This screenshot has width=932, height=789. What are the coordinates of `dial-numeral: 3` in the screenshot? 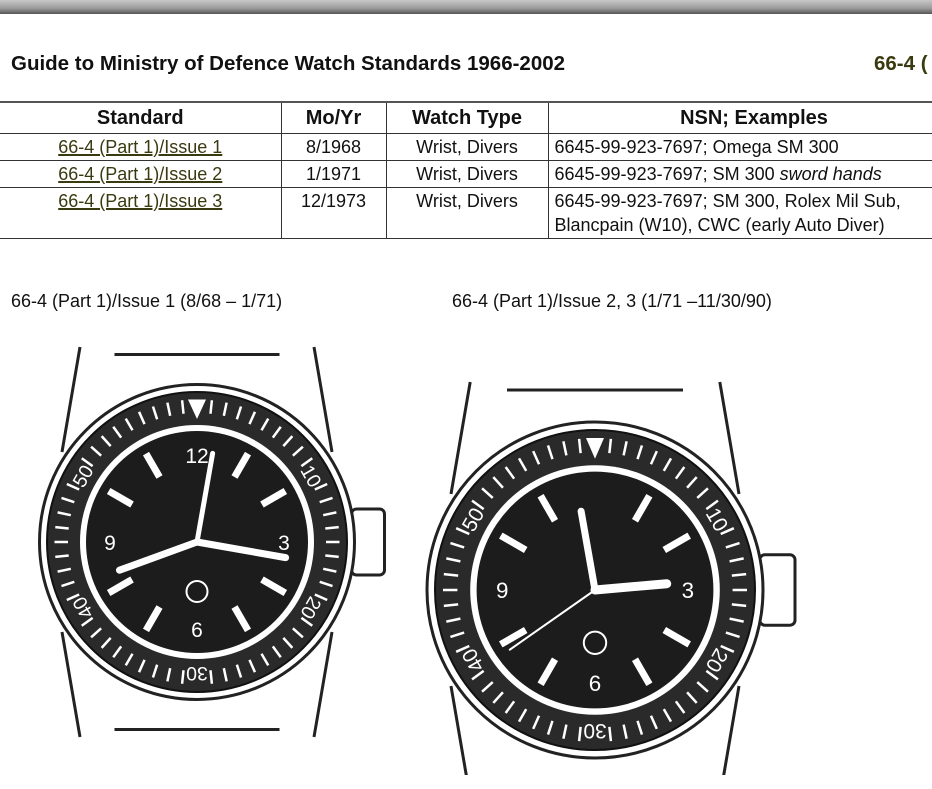 It's located at (688, 590).